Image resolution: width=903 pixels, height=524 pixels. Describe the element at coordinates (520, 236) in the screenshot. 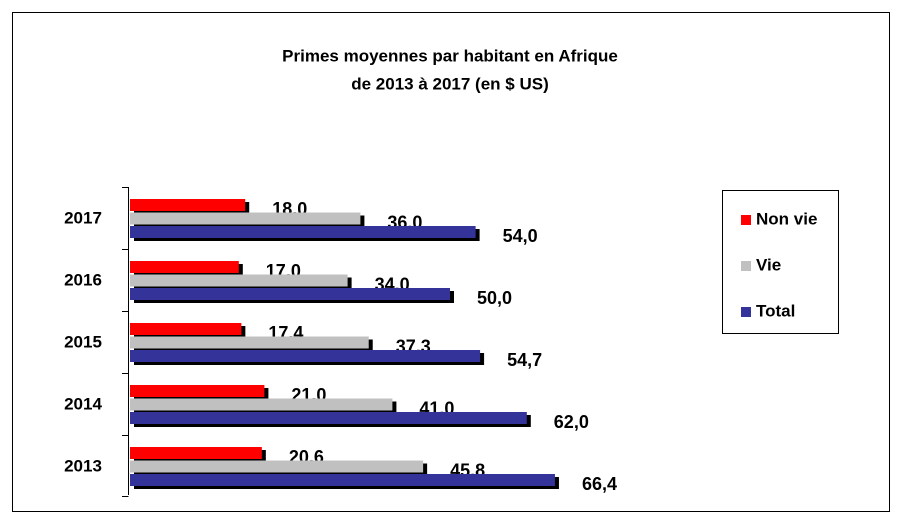

I see `value-label: 54,0` at that location.